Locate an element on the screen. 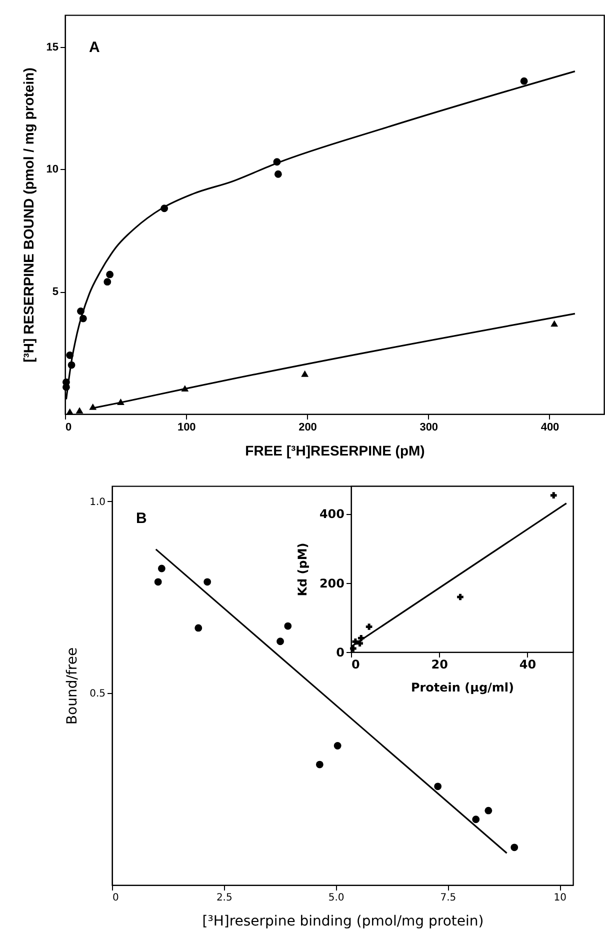 The height and width of the screenshot is (937, 605). x-tick-label: 40 is located at coordinates (527, 665).